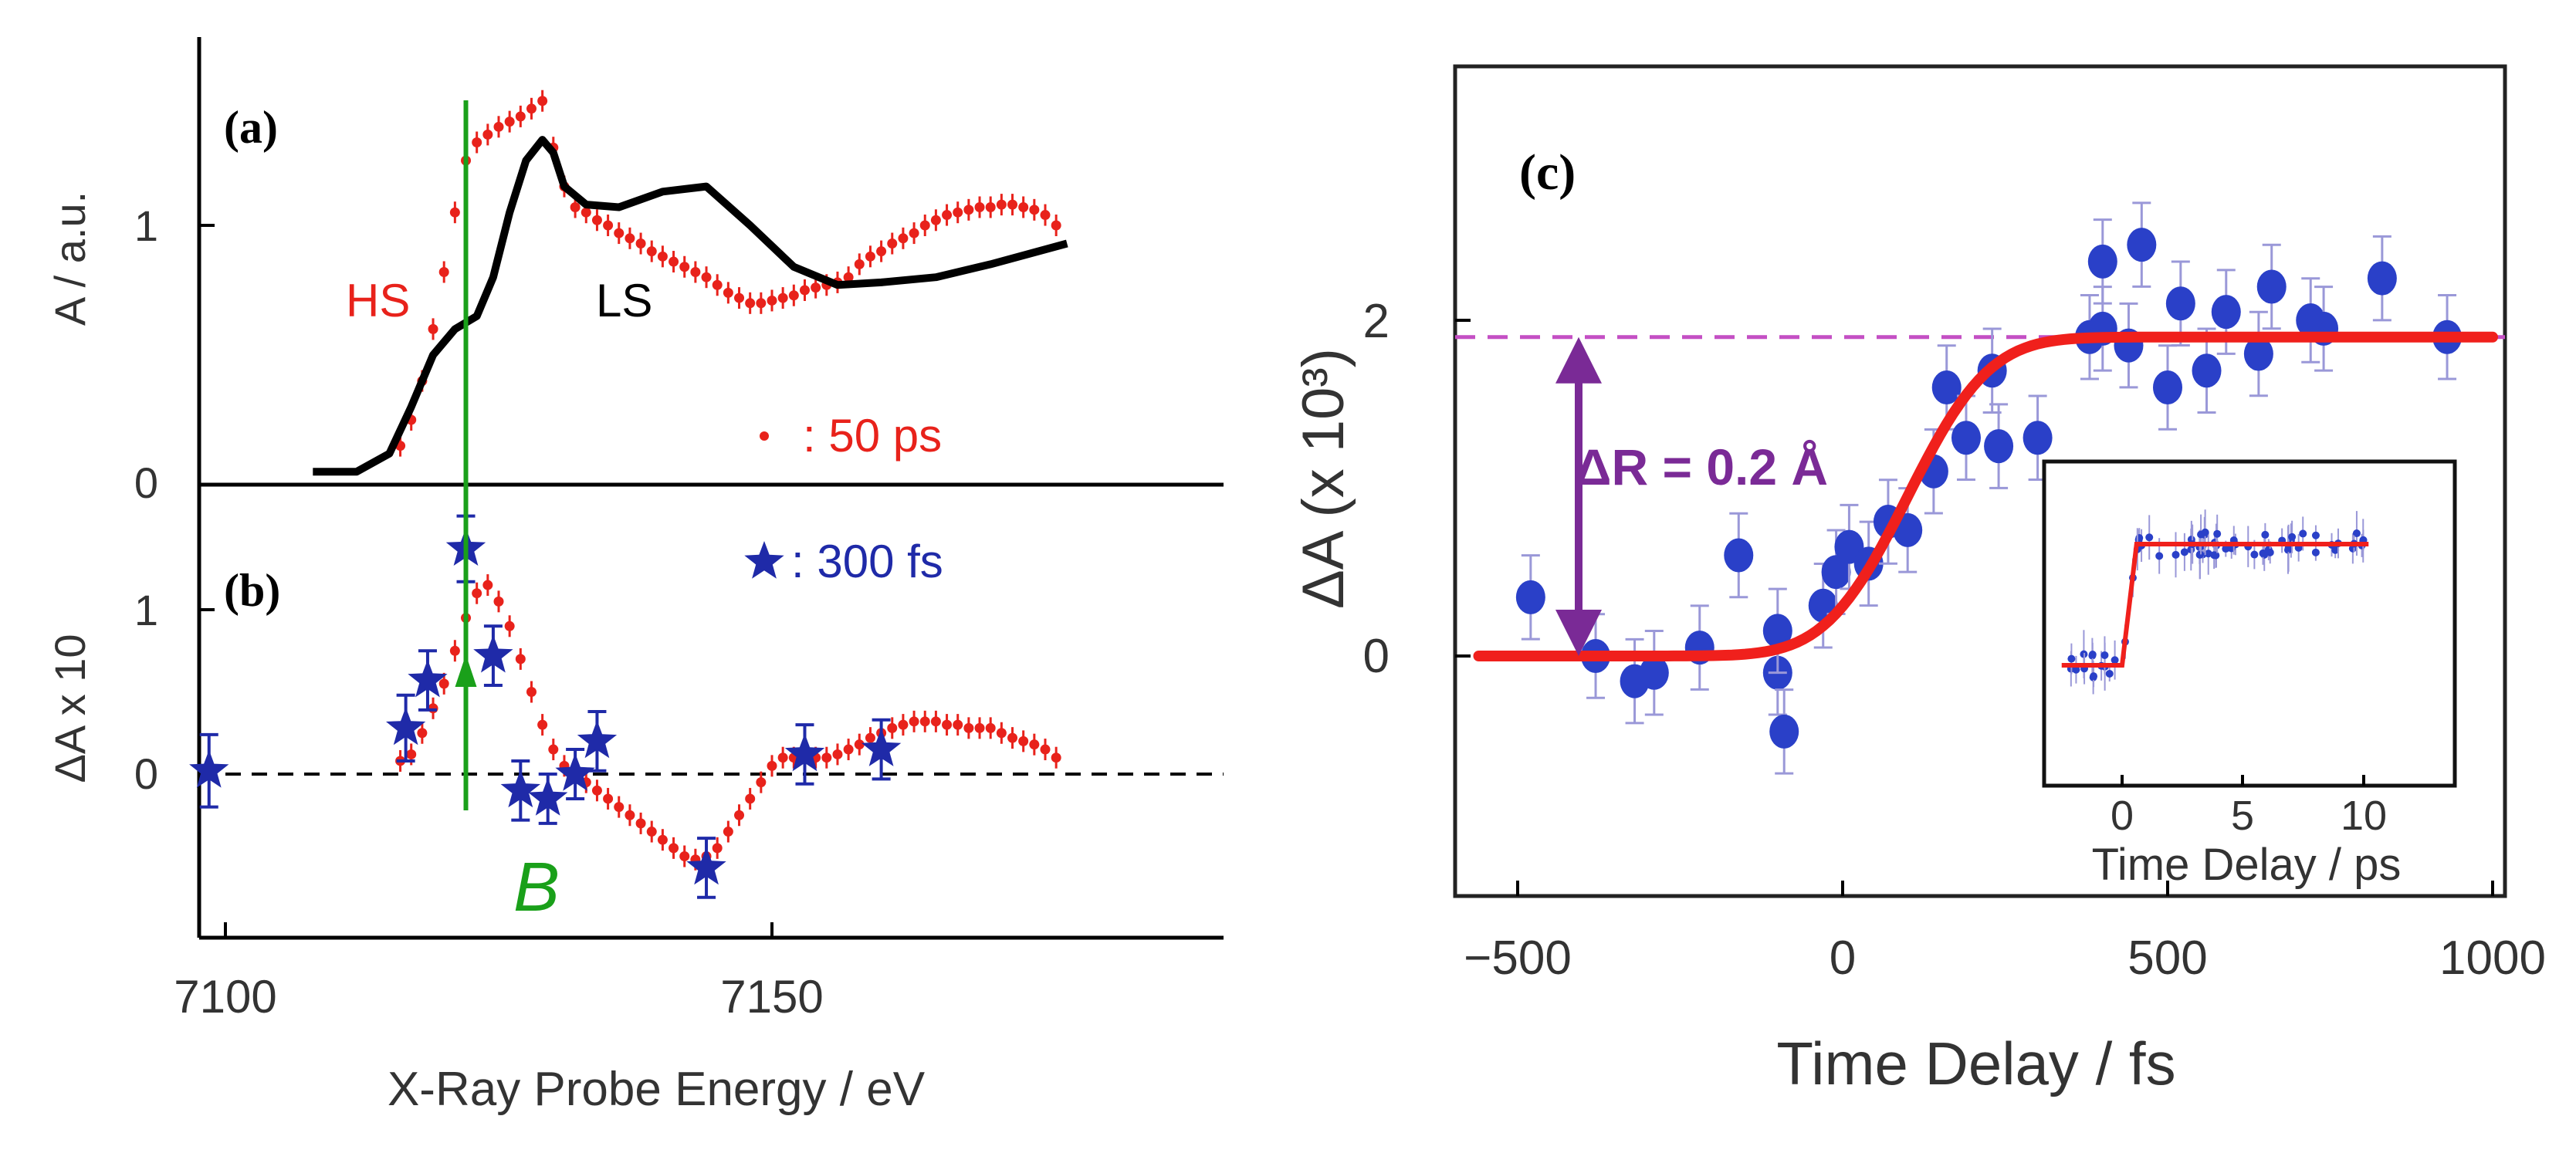 The width and height of the screenshot is (2576, 1170). I want to click on difference-50ps-points, so click(728, 722).